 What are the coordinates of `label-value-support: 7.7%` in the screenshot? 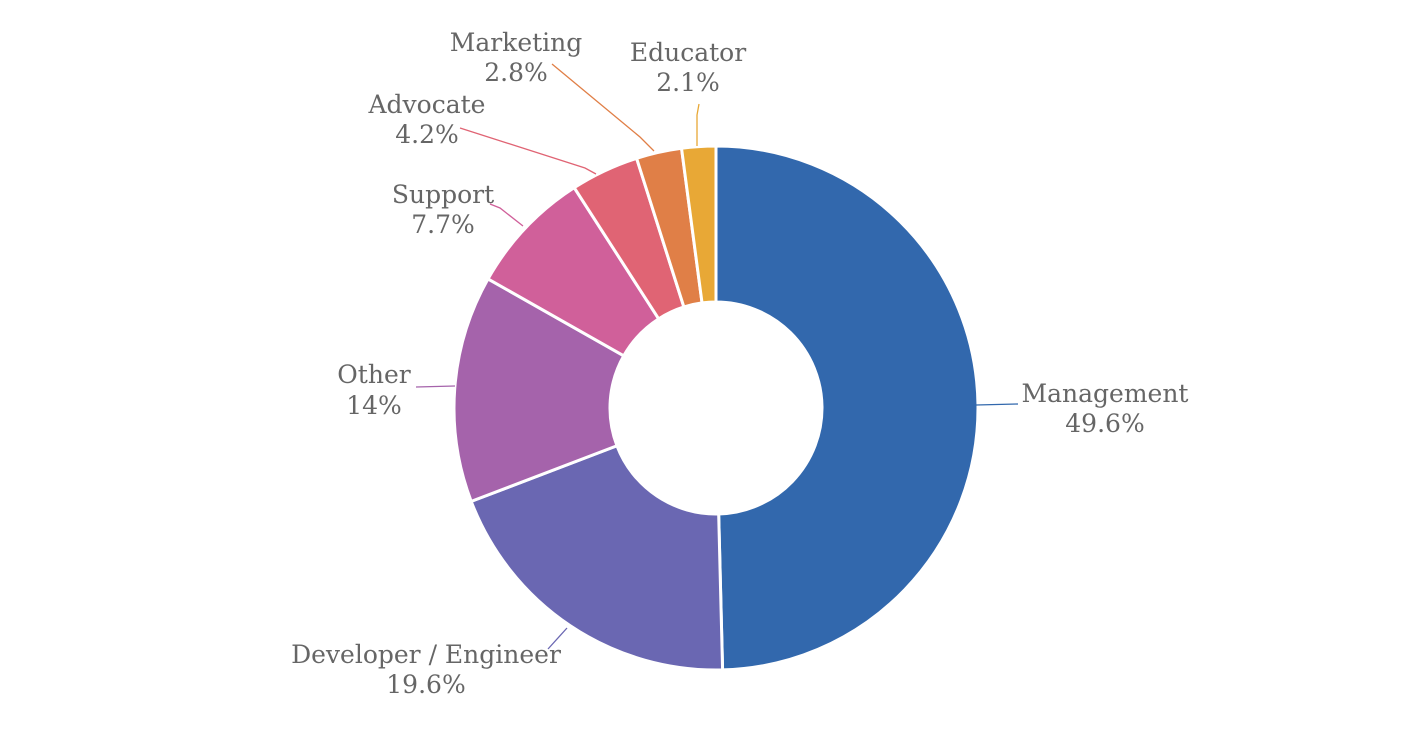 It's located at (443, 224).